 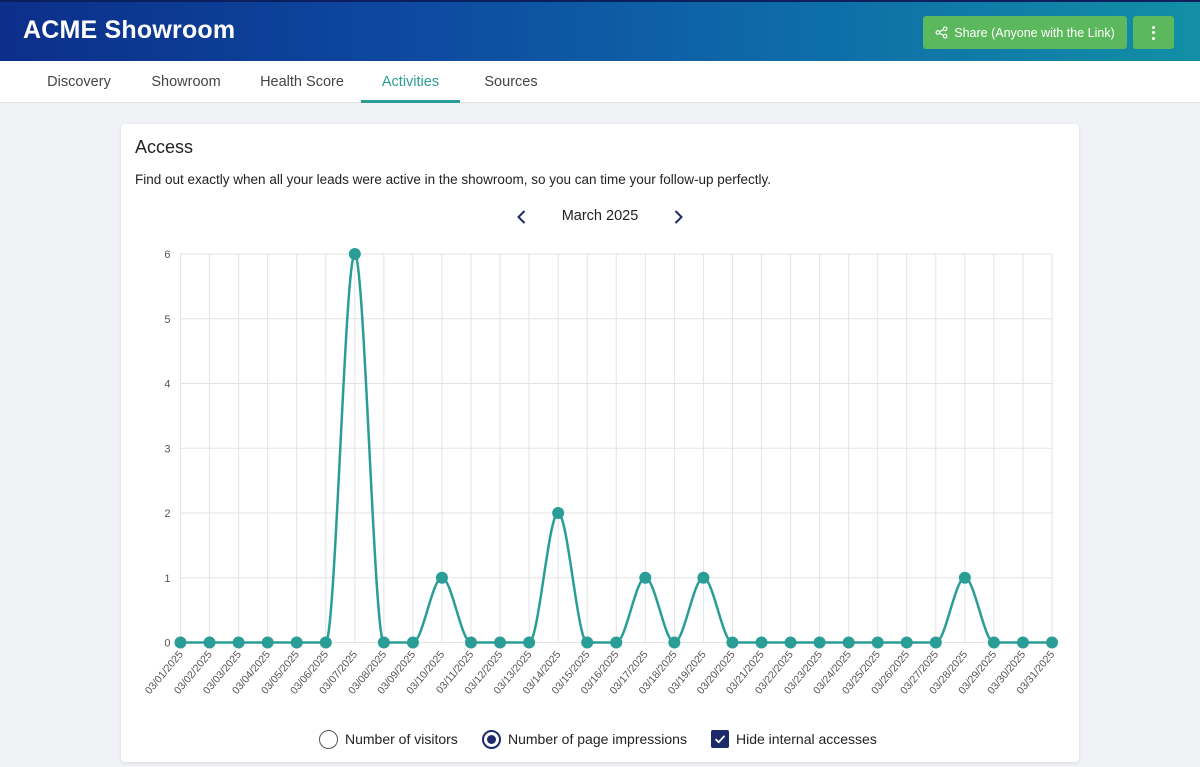 I want to click on previous-month-button, so click(x=522, y=217).